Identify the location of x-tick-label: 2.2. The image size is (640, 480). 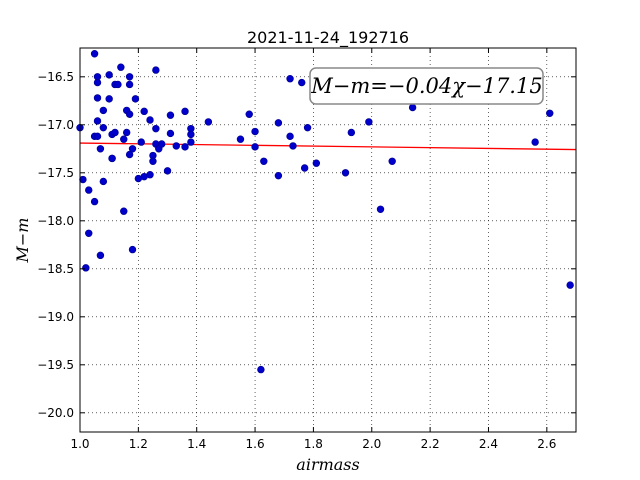
(430, 444).